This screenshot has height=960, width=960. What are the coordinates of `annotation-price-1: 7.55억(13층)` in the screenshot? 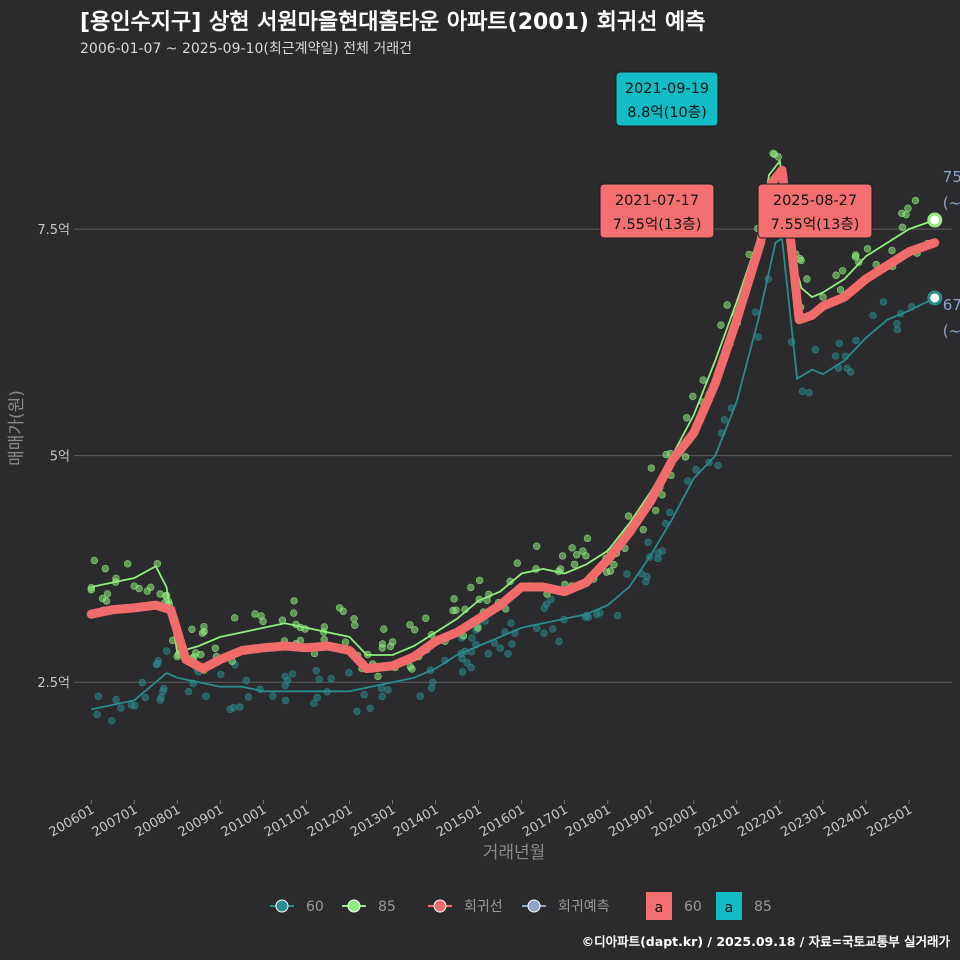 It's located at (657, 224).